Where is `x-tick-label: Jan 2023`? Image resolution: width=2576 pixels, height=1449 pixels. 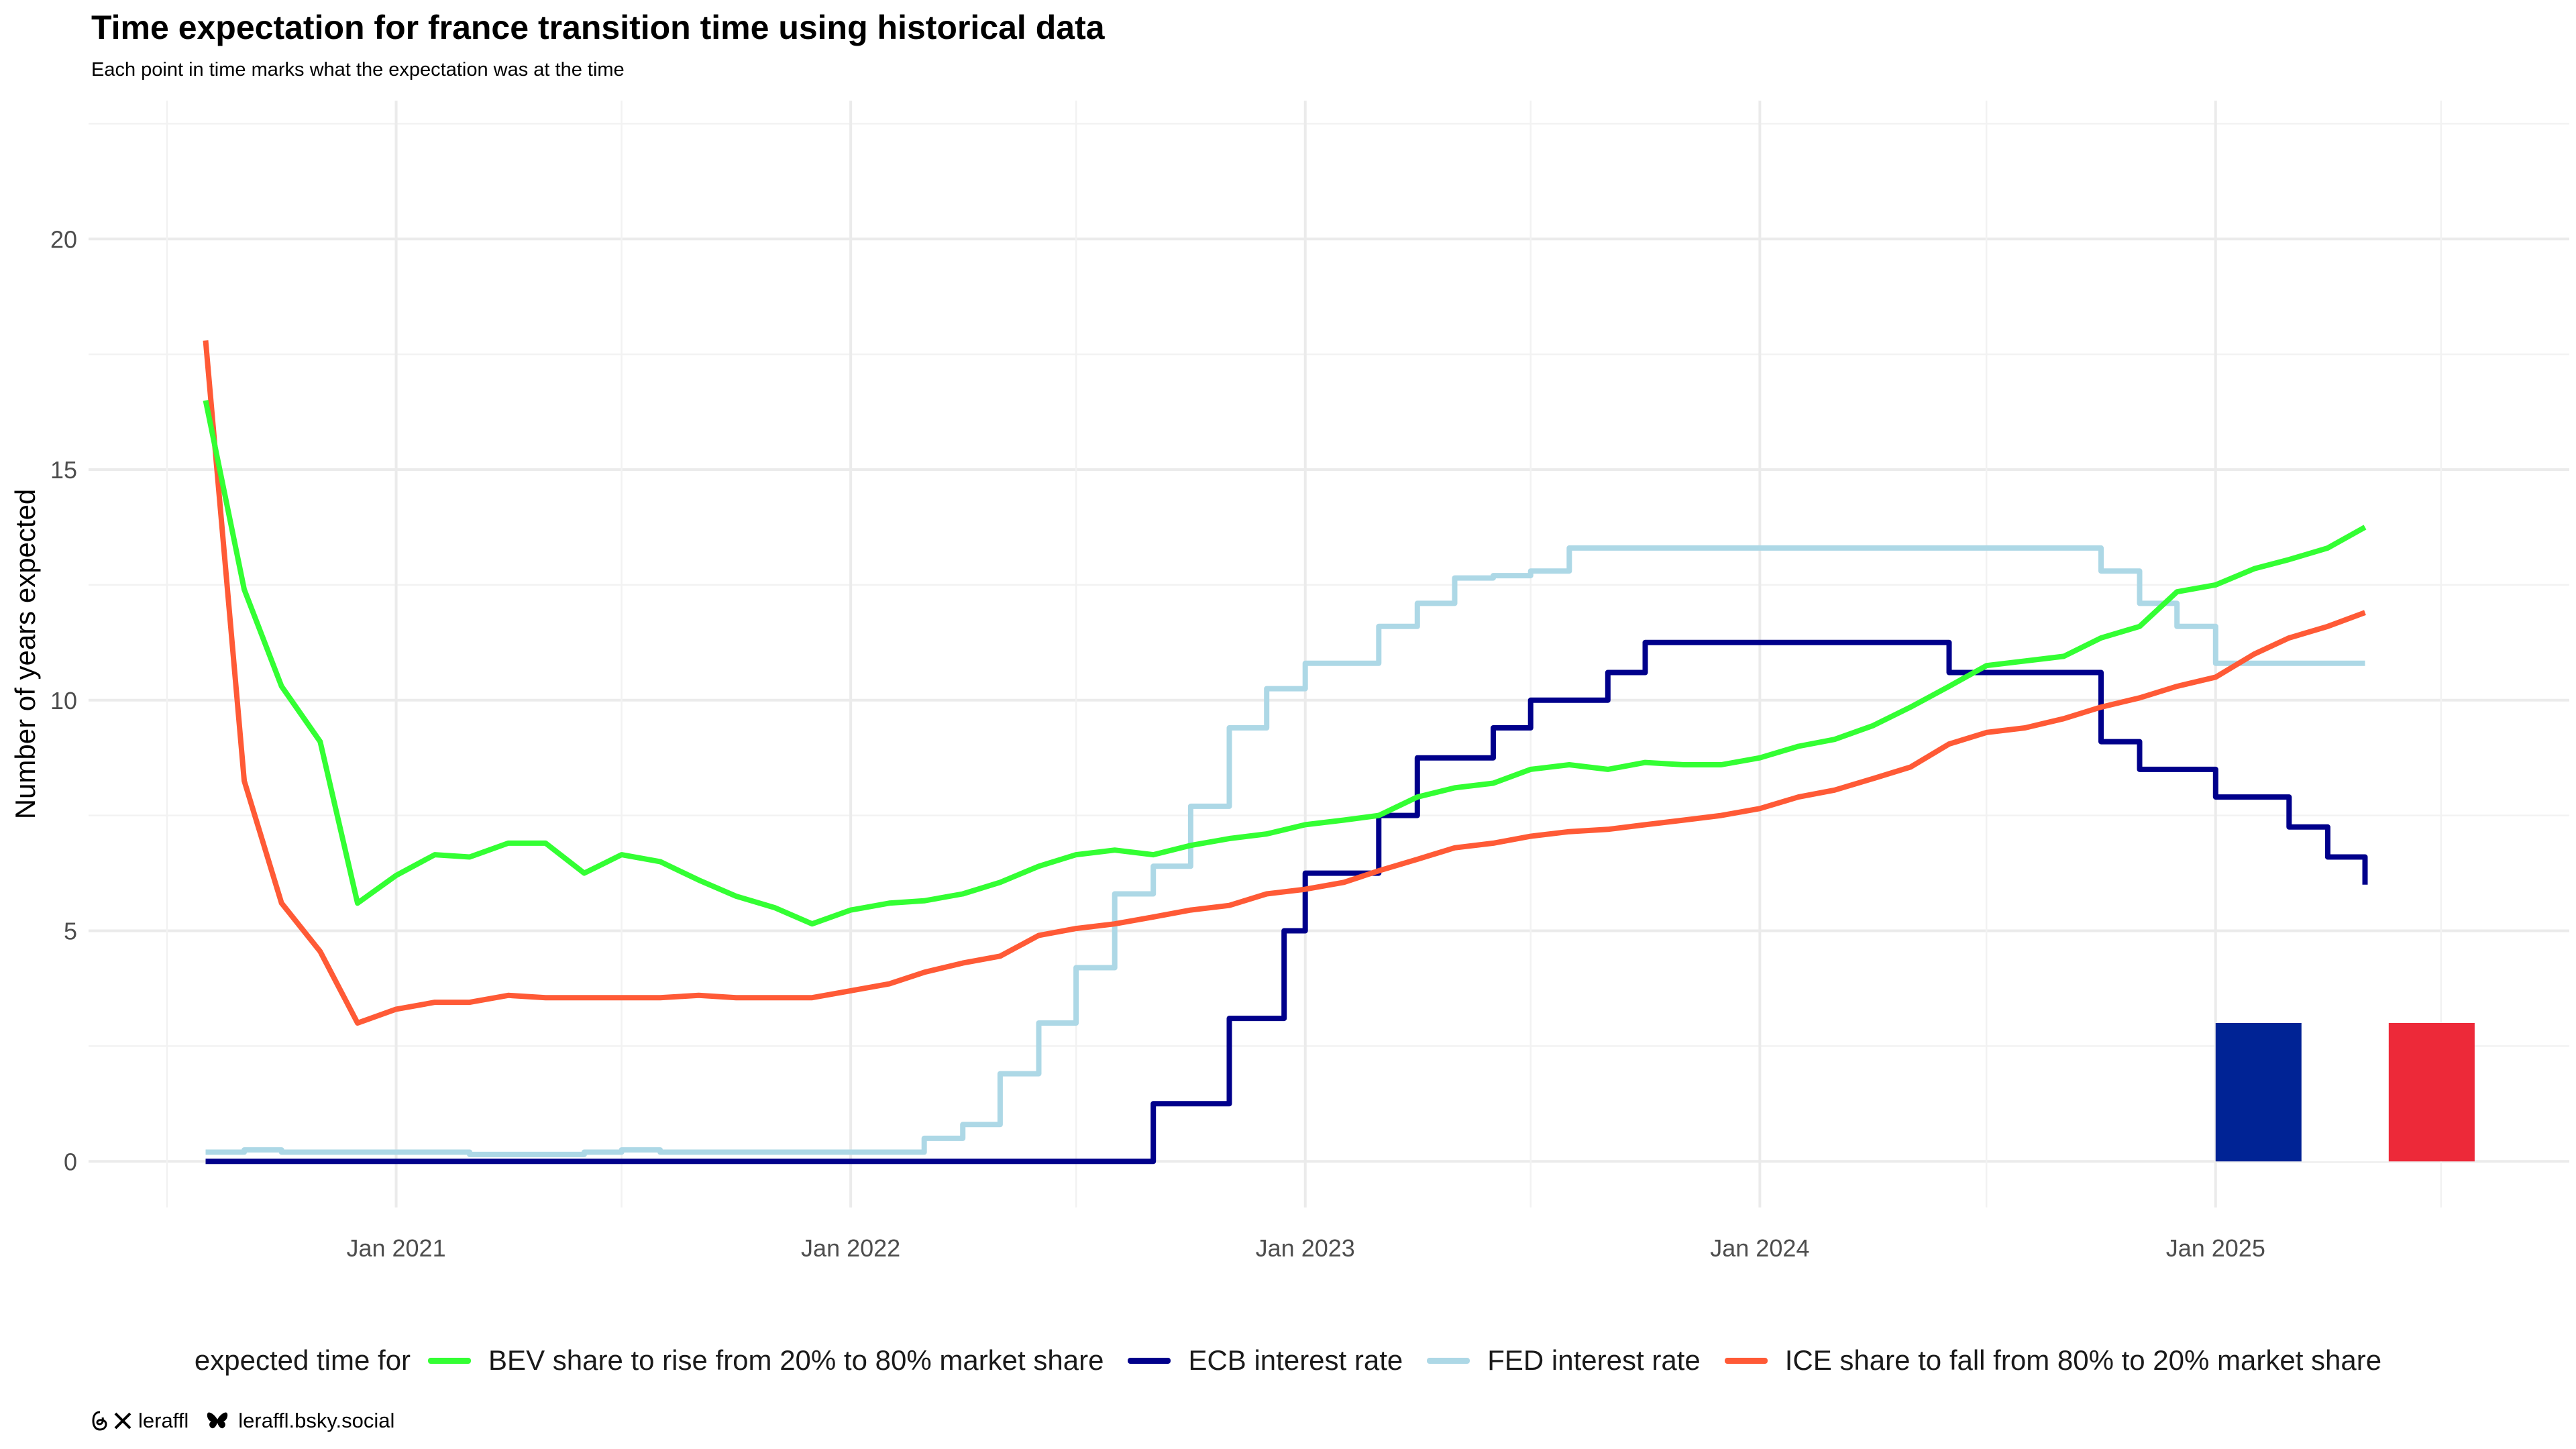
x-tick-label: Jan 2023 is located at coordinates (1305, 1248).